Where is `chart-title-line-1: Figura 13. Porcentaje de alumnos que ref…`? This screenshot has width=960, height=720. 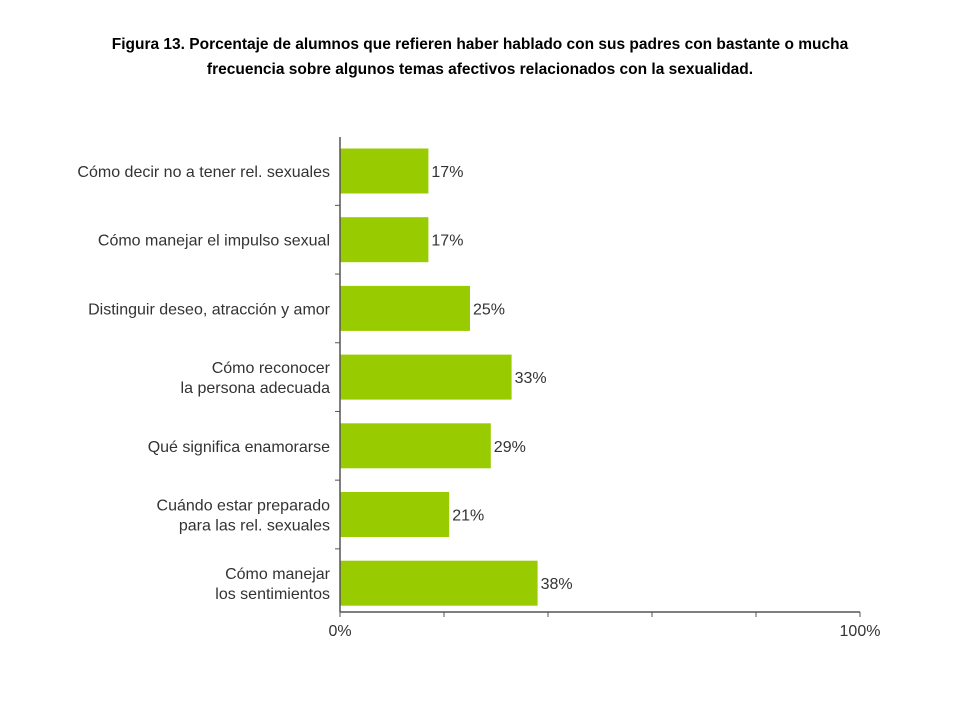 chart-title-line-1: Figura 13. Porcentaje de alumnos que ref… is located at coordinates (480, 44).